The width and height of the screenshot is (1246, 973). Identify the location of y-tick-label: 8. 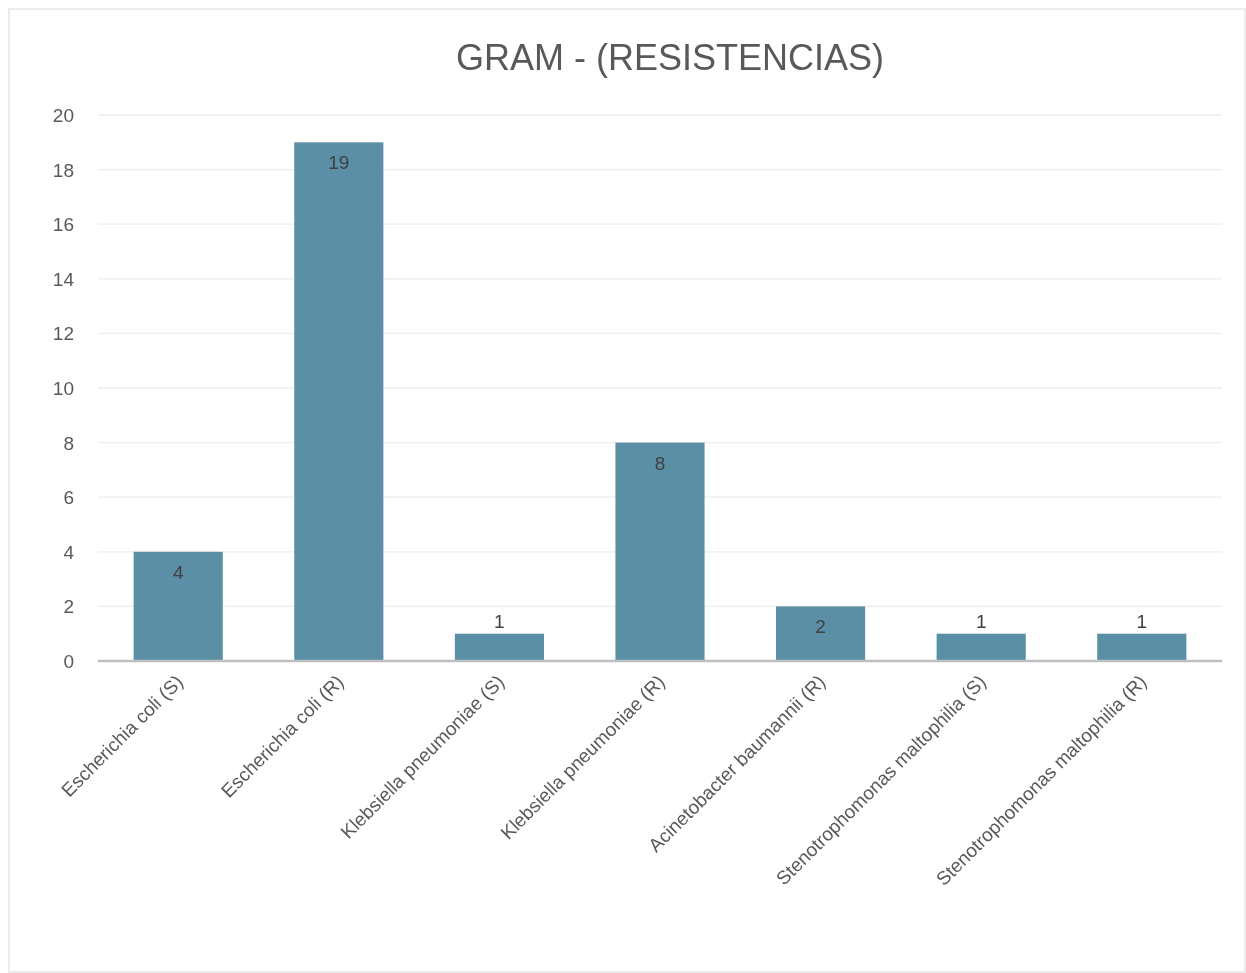
(68, 443).